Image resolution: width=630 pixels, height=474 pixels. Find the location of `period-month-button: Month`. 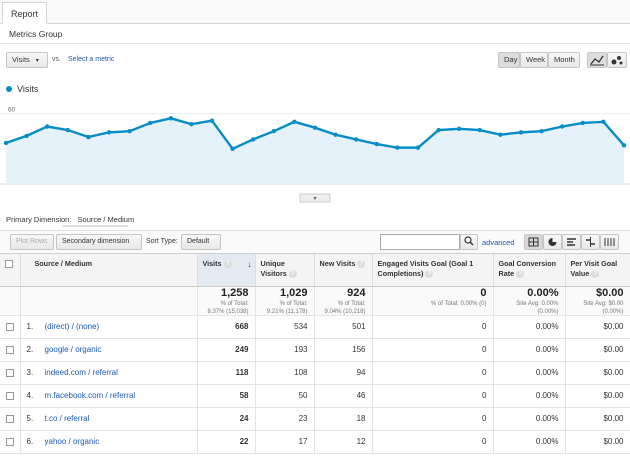

period-month-button: Month is located at coordinates (564, 60).